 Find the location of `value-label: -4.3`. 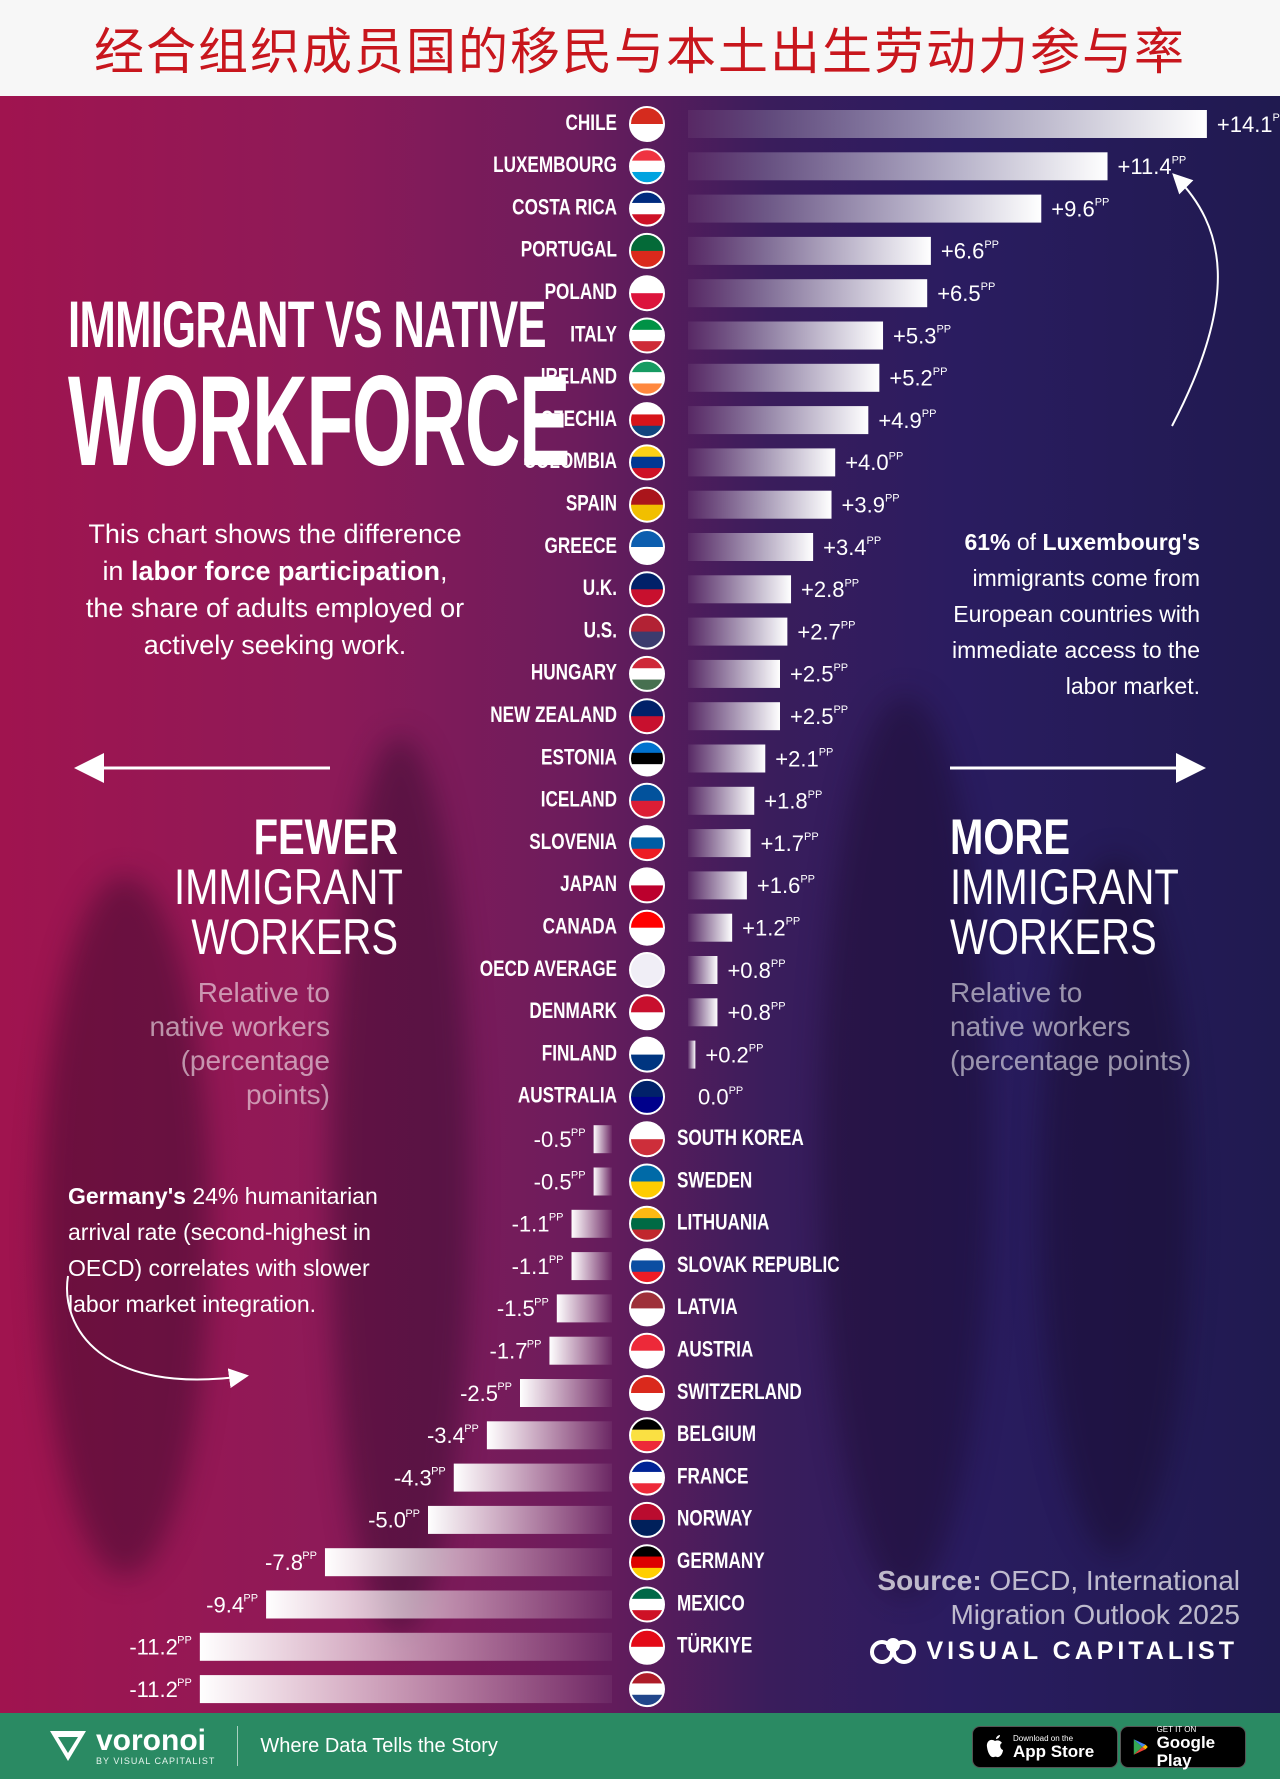

value-label: -4.3 is located at coordinates (413, 1477).